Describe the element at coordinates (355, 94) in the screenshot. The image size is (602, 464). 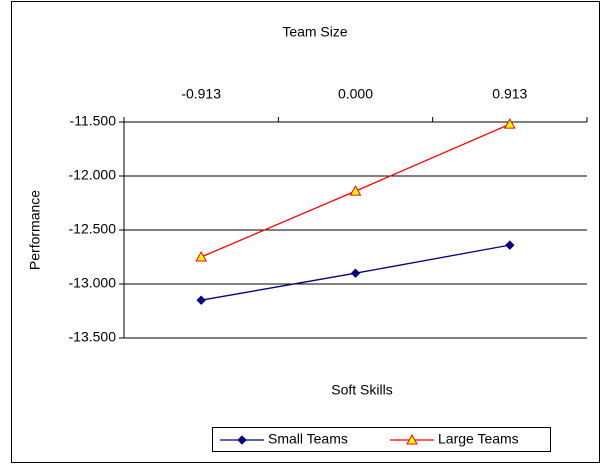
I see `x-tick-label: 0.000` at that location.